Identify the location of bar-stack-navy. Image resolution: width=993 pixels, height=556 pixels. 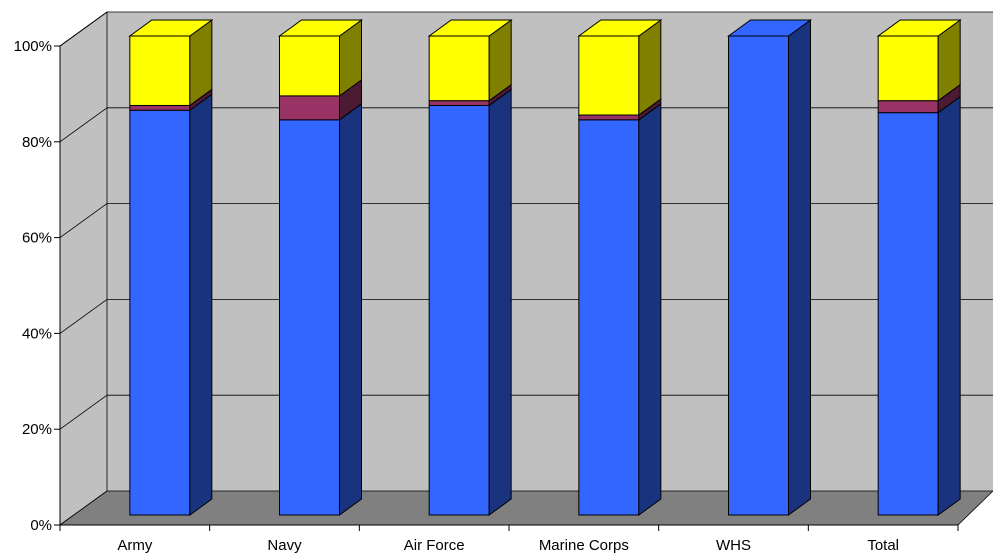
(320, 267).